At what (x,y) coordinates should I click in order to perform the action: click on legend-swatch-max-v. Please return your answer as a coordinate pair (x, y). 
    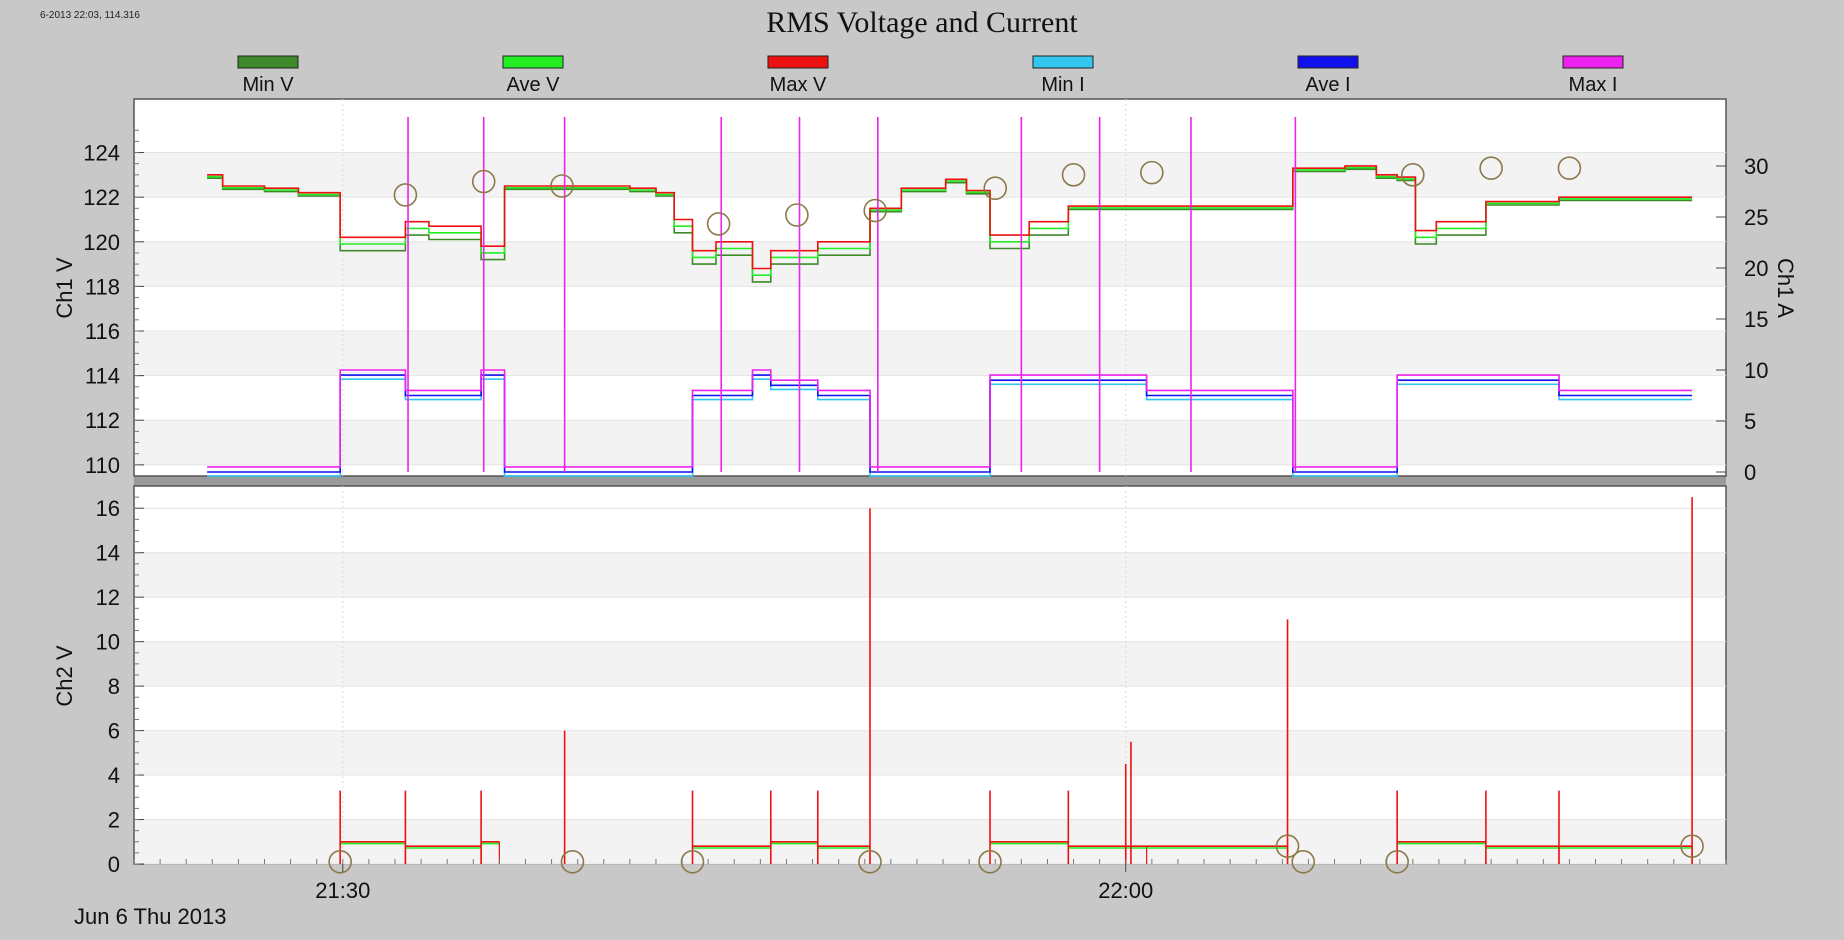
    Looking at the image, I should click on (798, 62).